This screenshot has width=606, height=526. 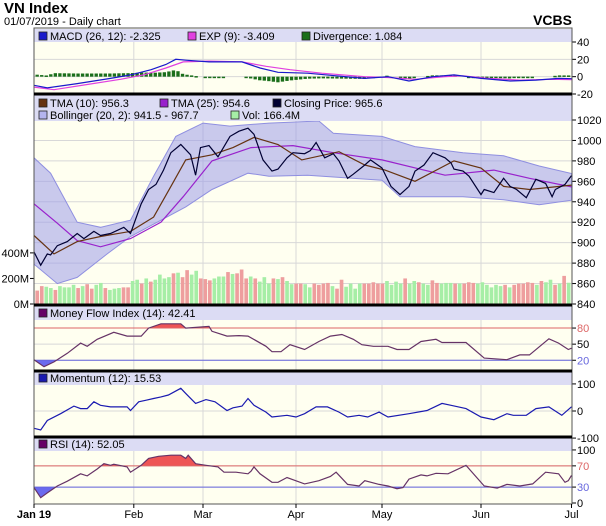 What do you see at coordinates (583, 329) in the screenshot?
I see `mfi-tick-label: 80` at bounding box center [583, 329].